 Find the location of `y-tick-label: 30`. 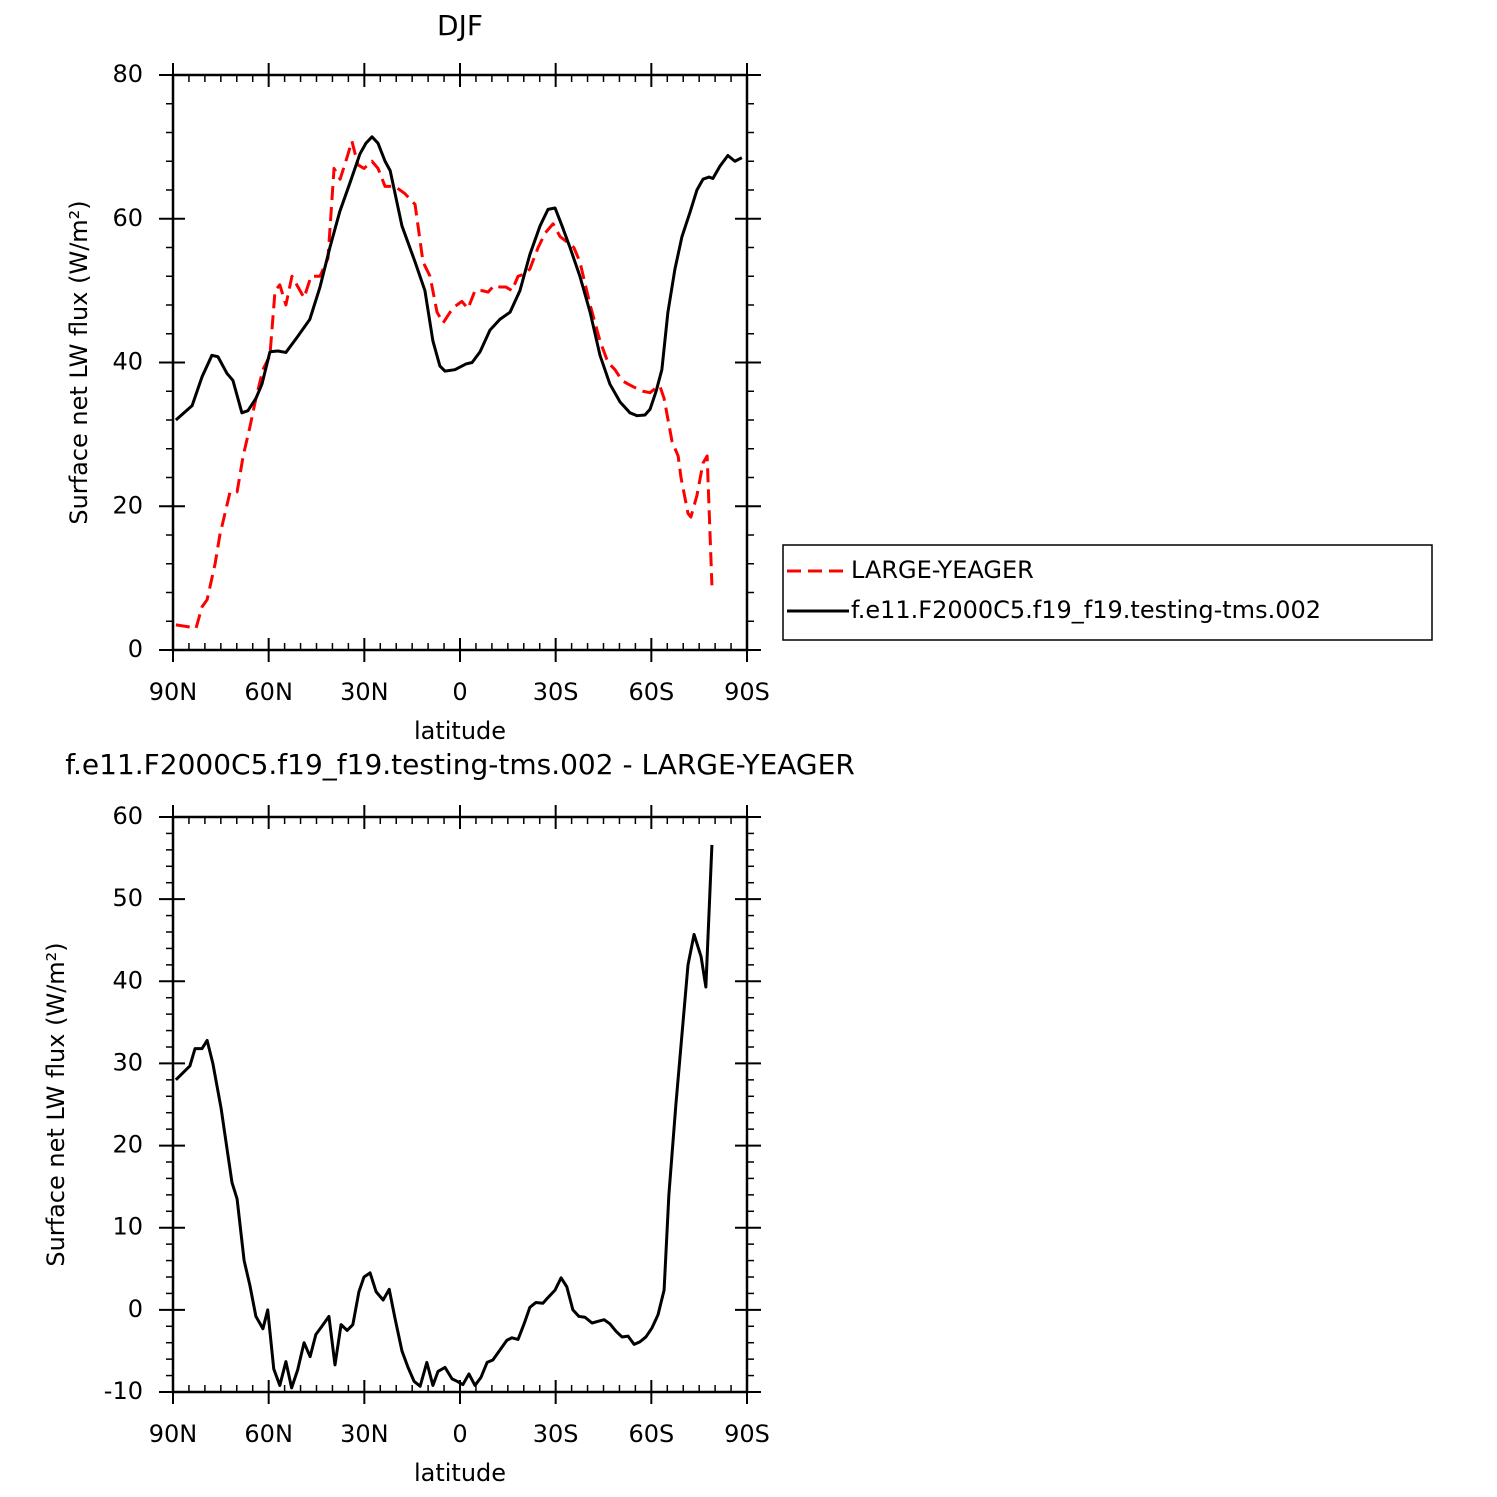

y-tick-label: 30 is located at coordinates (127, 1062).